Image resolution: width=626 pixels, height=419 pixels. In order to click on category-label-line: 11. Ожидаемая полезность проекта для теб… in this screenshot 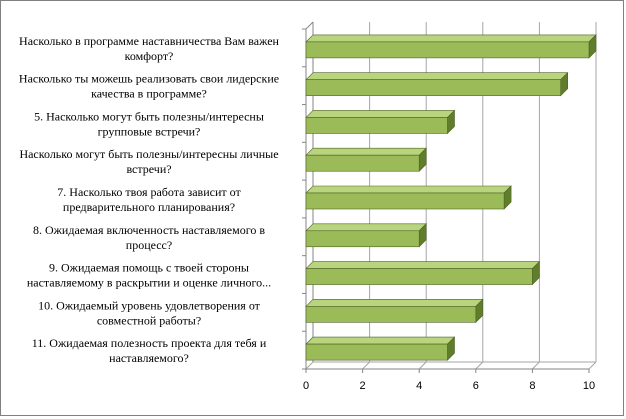, I will do `click(149, 343)`.